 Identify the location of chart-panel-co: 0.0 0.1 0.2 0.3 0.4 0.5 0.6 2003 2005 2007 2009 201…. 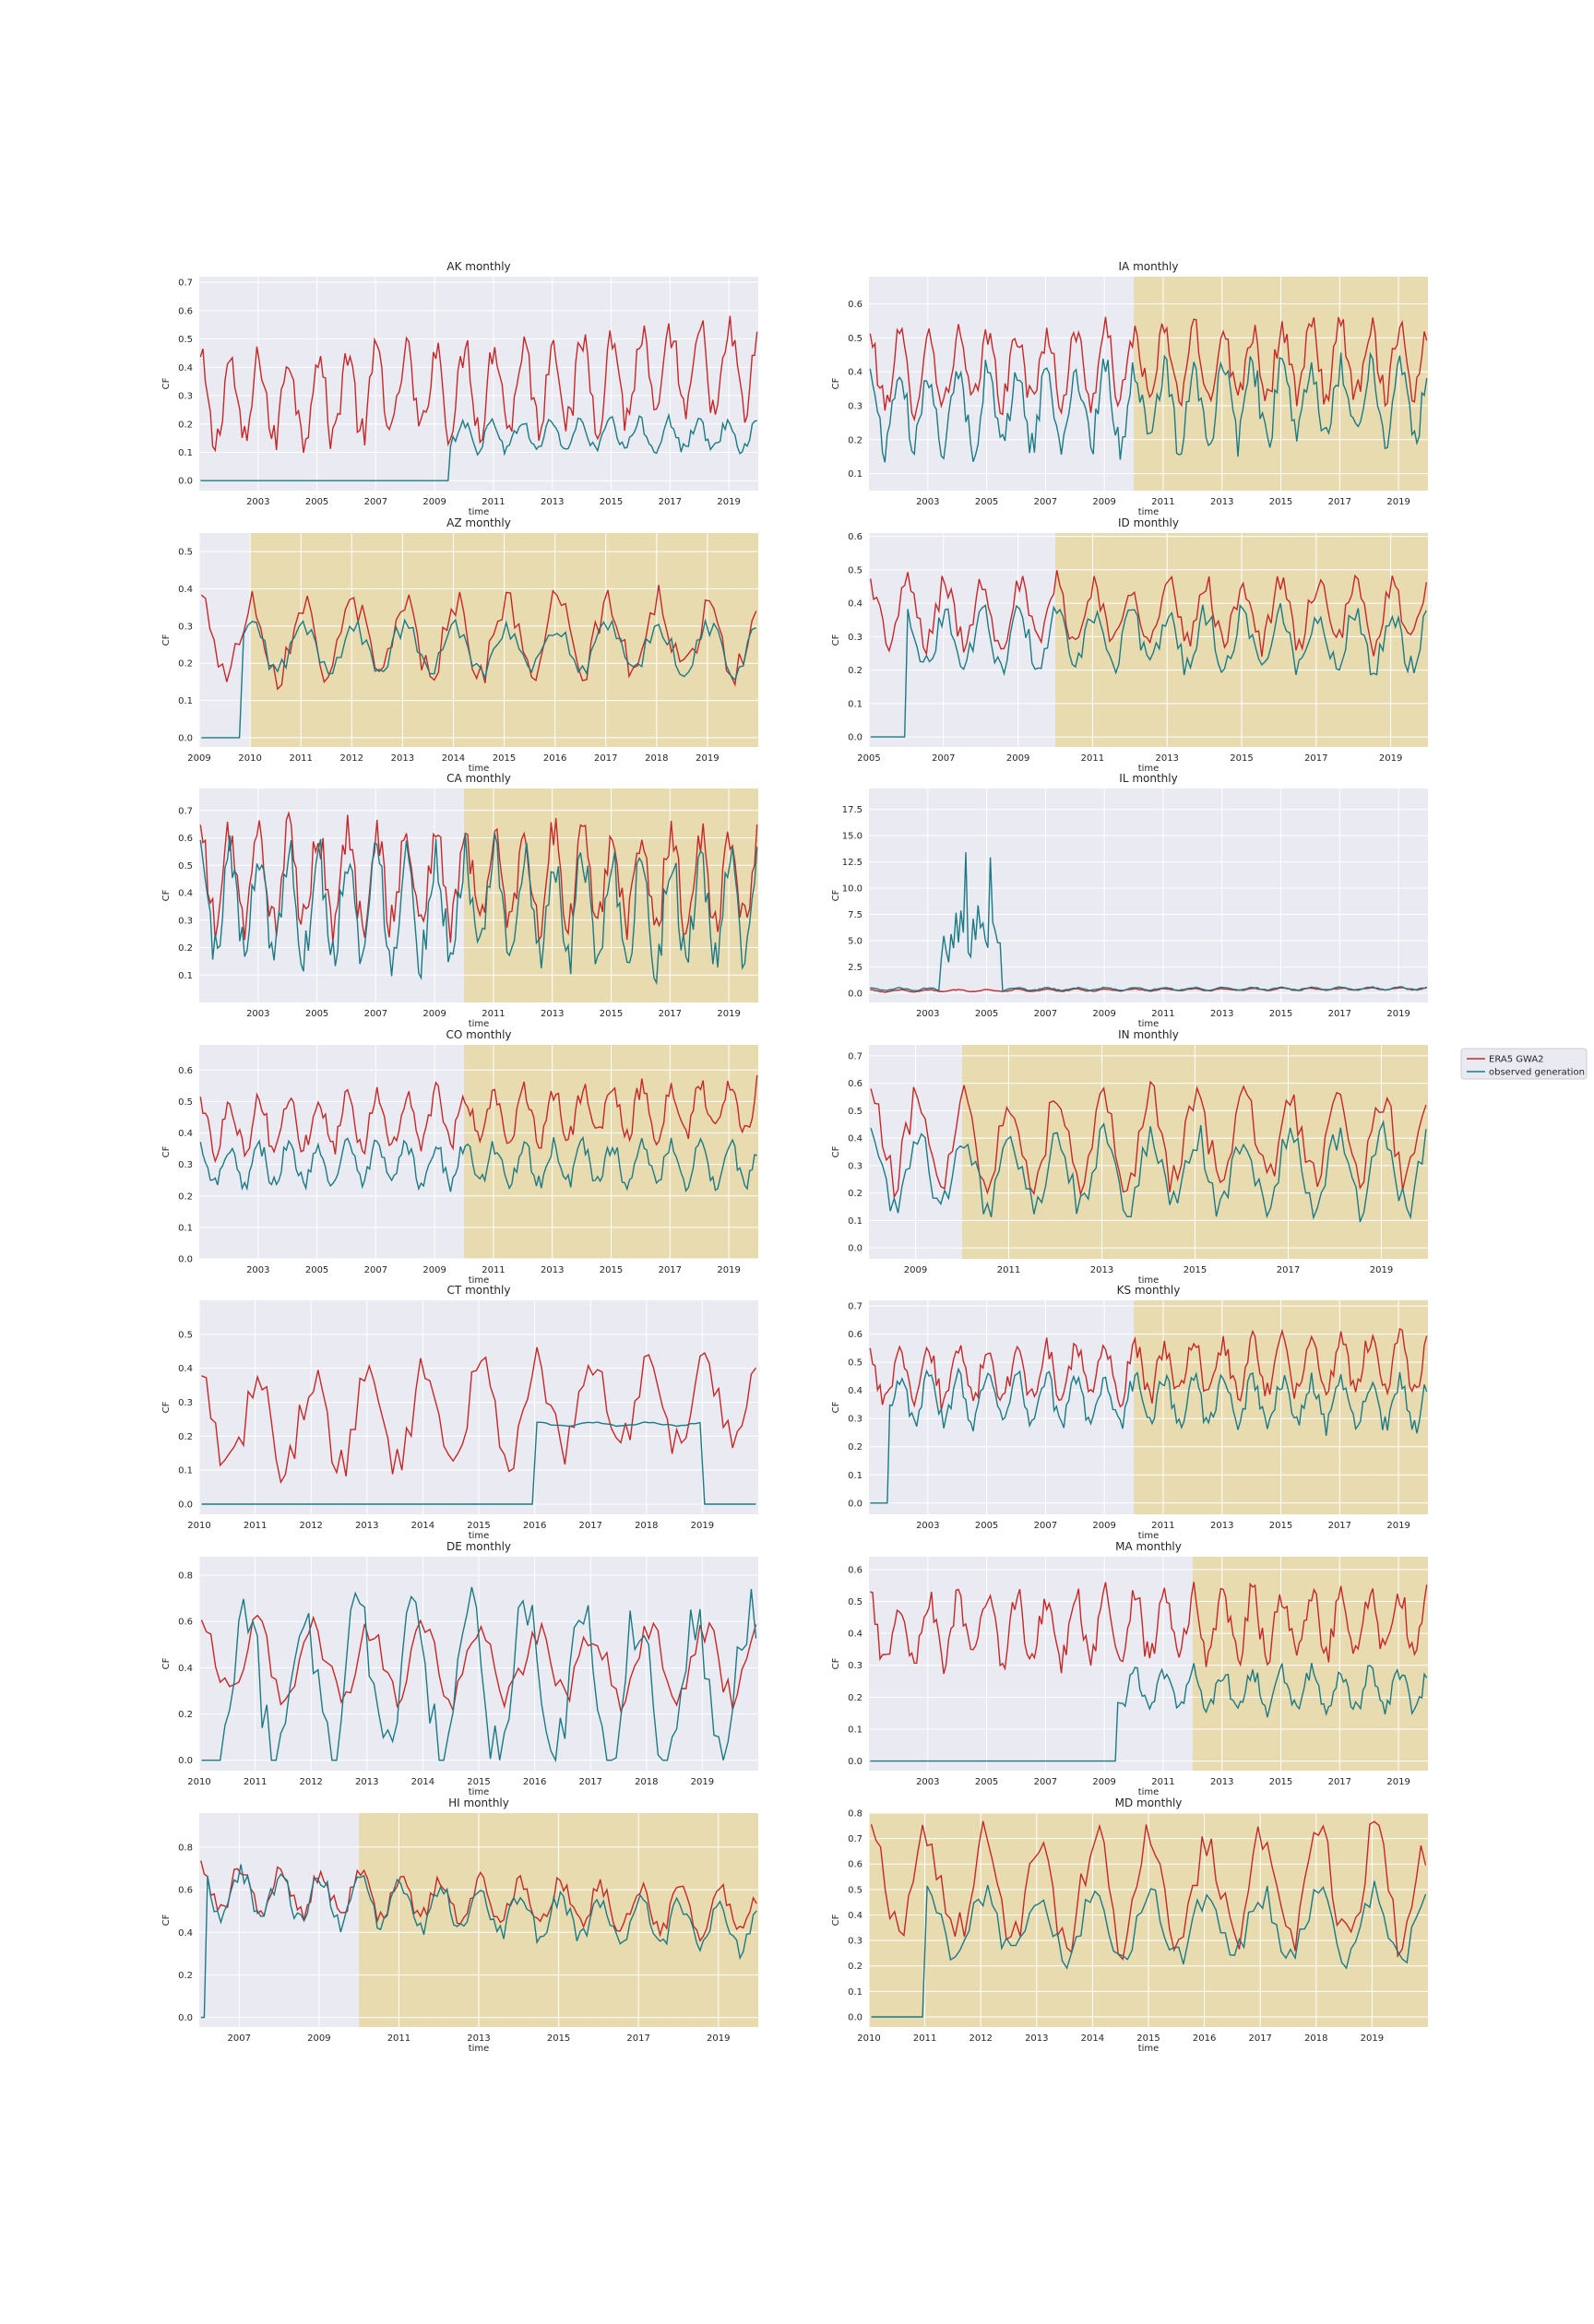
(460, 1157).